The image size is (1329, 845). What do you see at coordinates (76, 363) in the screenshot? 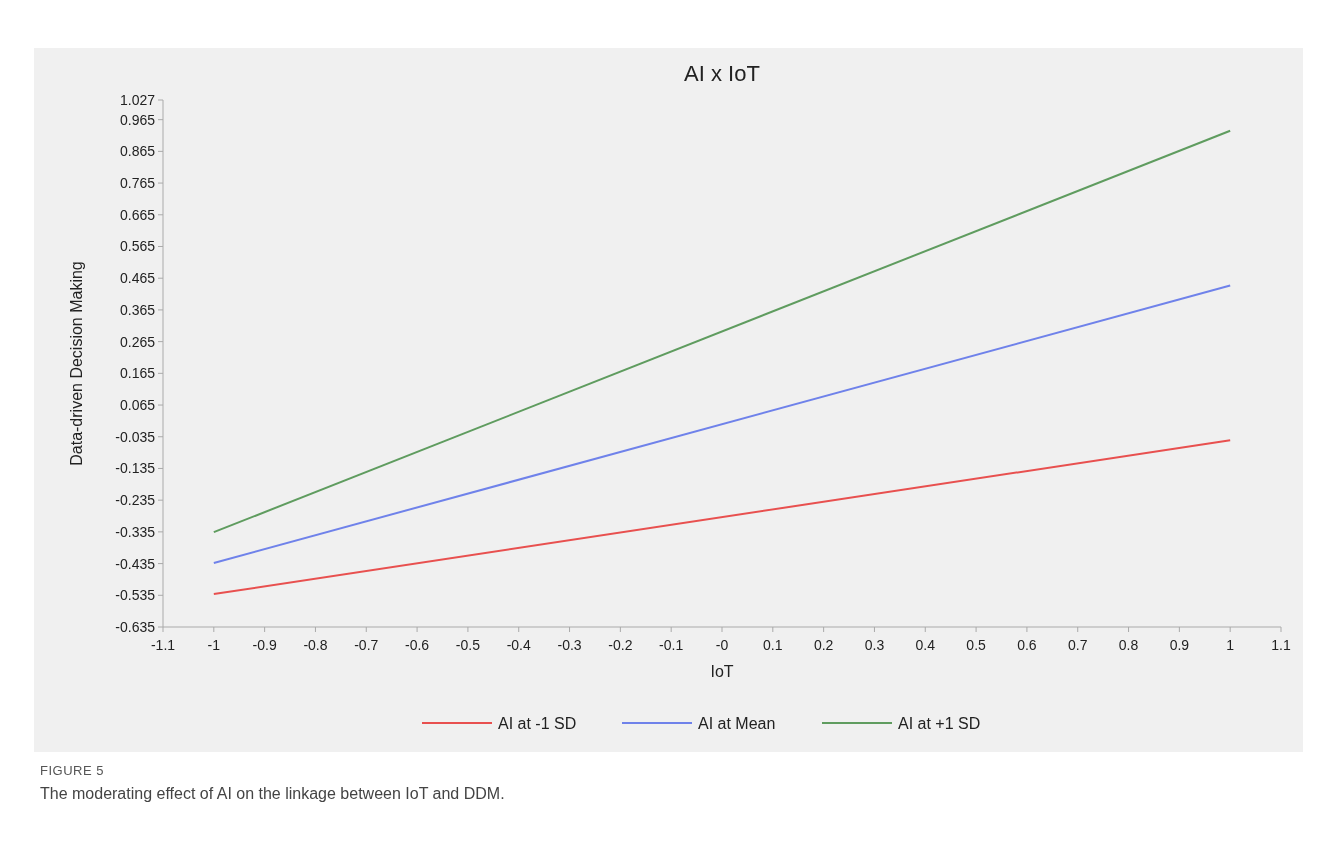
I see `y-axis-title: Data-driven Decision Making` at bounding box center [76, 363].